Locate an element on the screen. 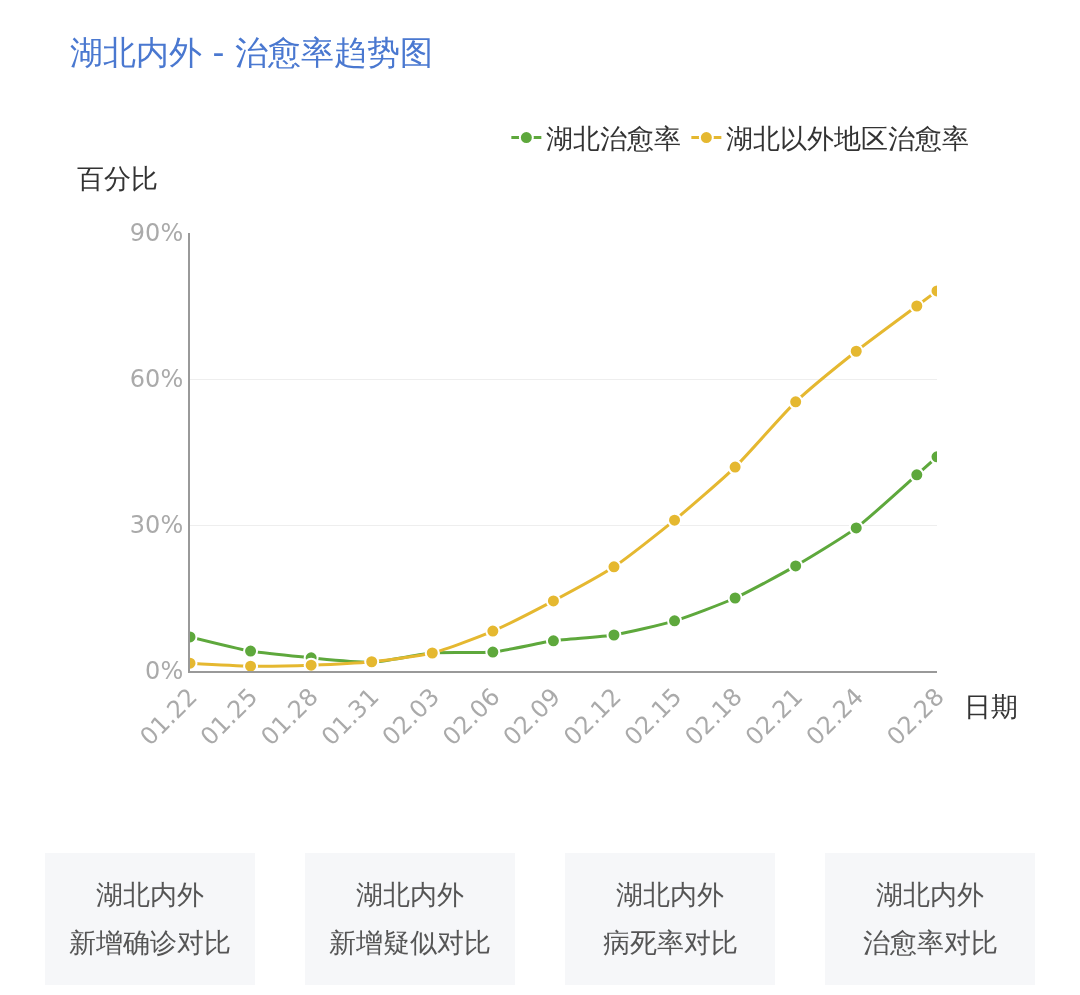 Image resolution: width=1080 pixels, height=995 pixels. y-tick-label: 30% is located at coordinates (156, 525).